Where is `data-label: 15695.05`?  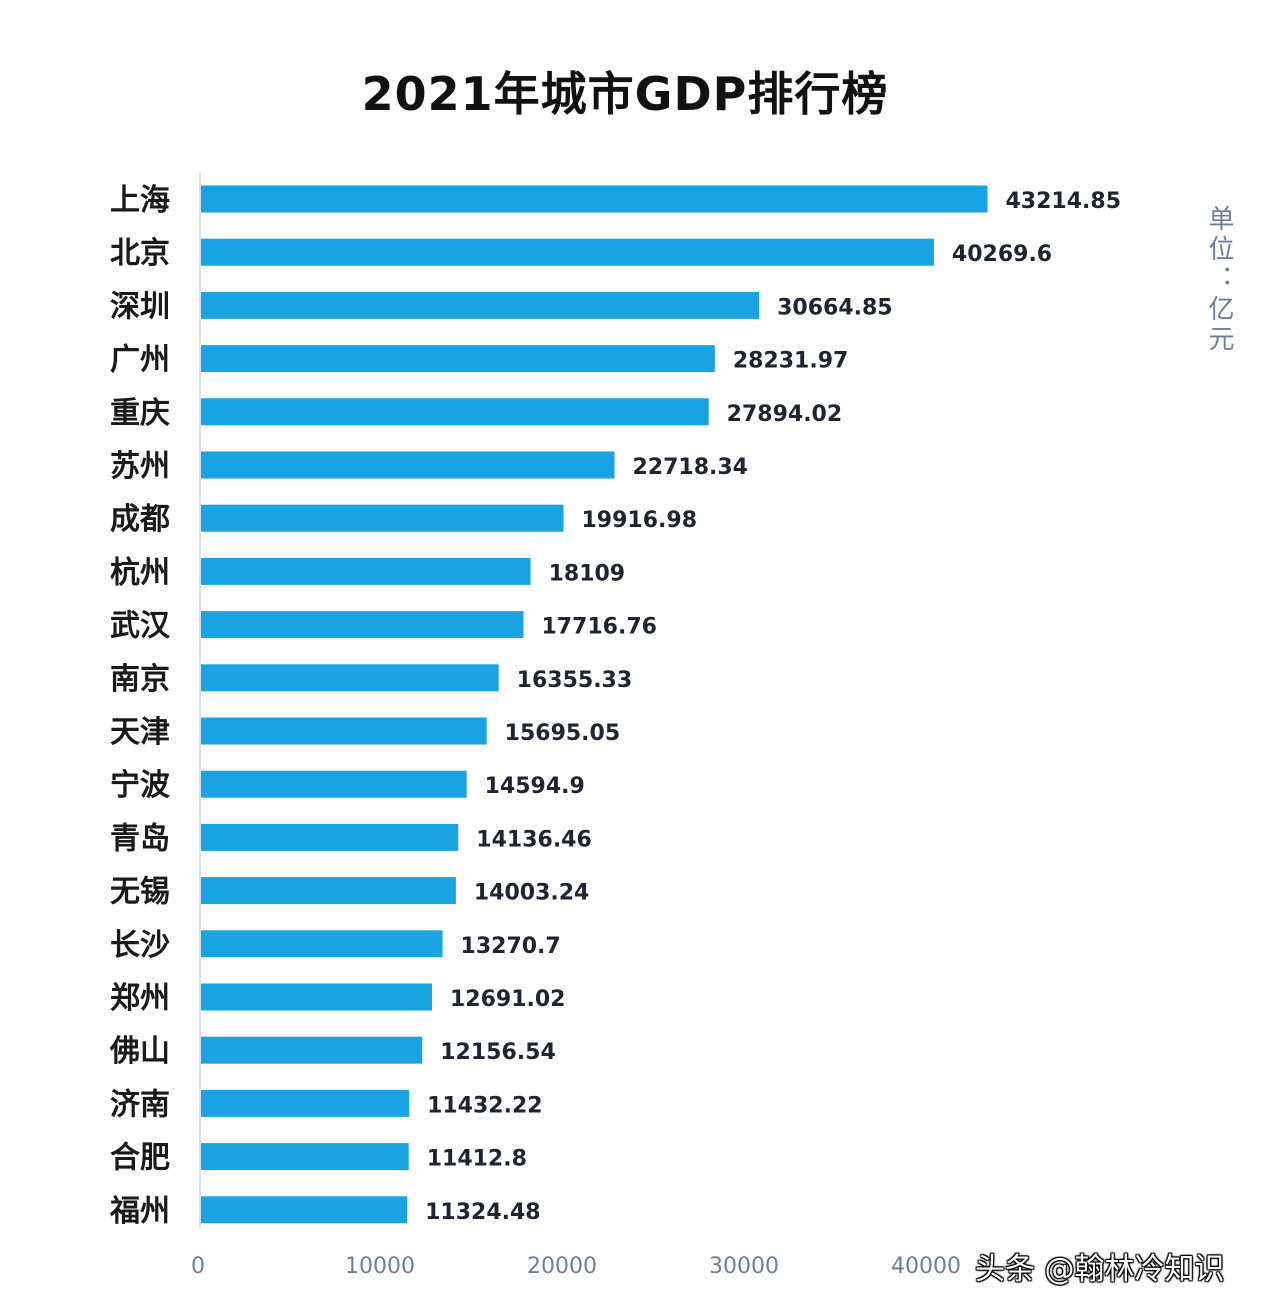
data-label: 15695.05 is located at coordinates (563, 733).